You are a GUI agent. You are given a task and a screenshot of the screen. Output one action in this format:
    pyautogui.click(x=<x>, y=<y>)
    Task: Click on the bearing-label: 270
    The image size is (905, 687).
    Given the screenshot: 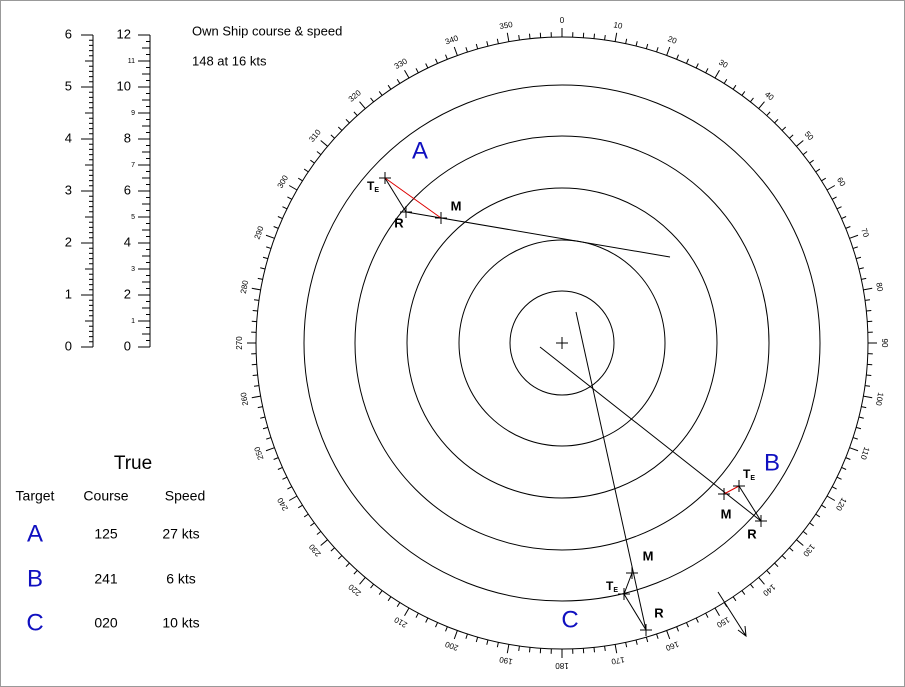 What is the action you would take?
    pyautogui.click(x=239, y=343)
    